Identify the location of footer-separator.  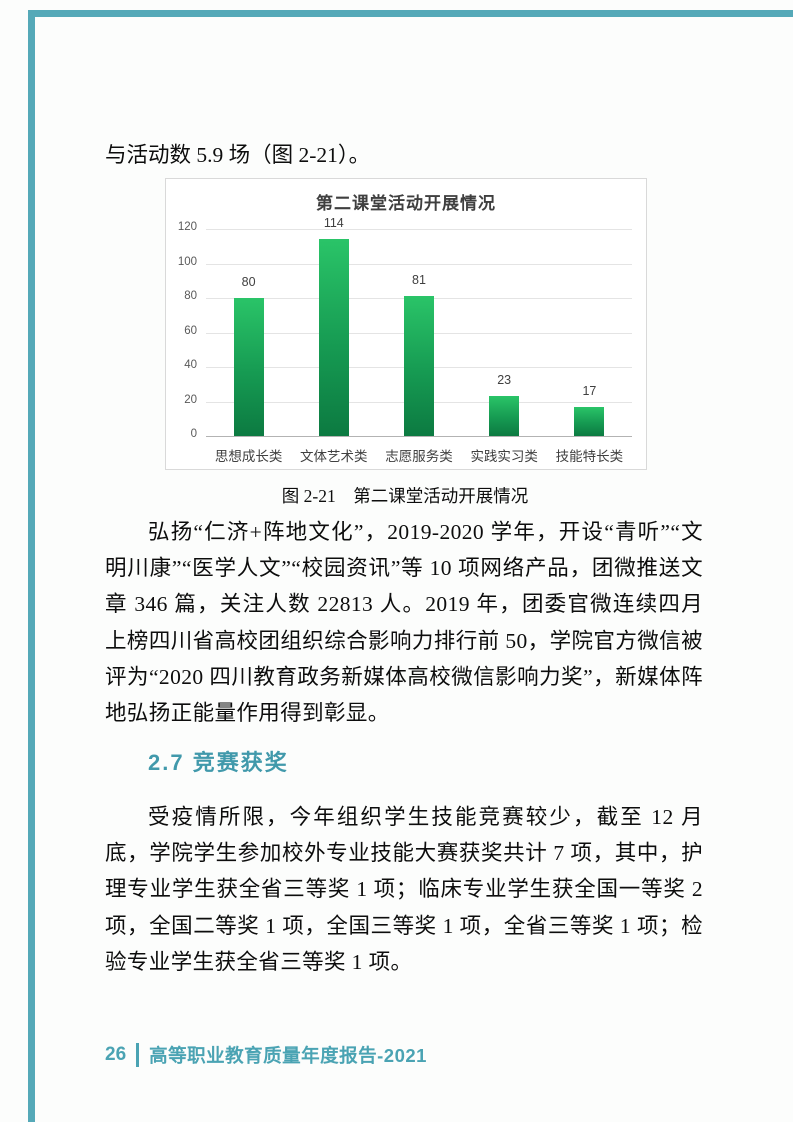
(138, 1055).